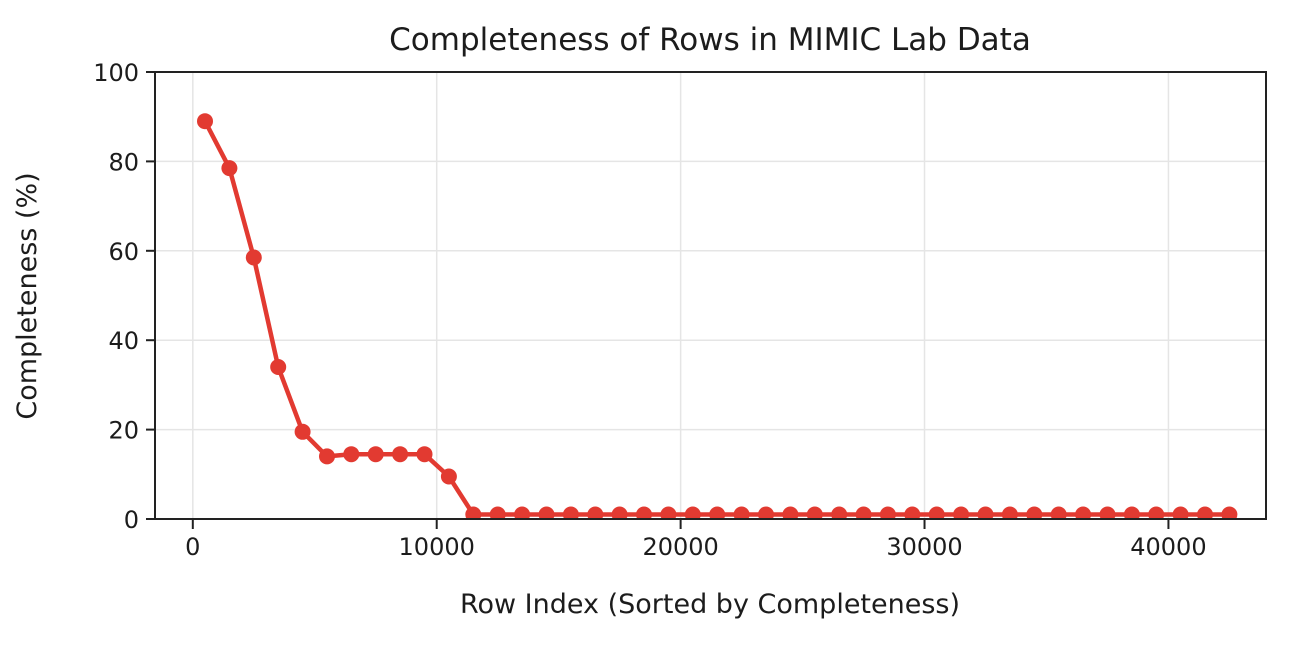 This screenshot has width=1304, height=648. Describe the element at coordinates (123, 431) in the screenshot. I see `y-tick-label: 20` at that location.